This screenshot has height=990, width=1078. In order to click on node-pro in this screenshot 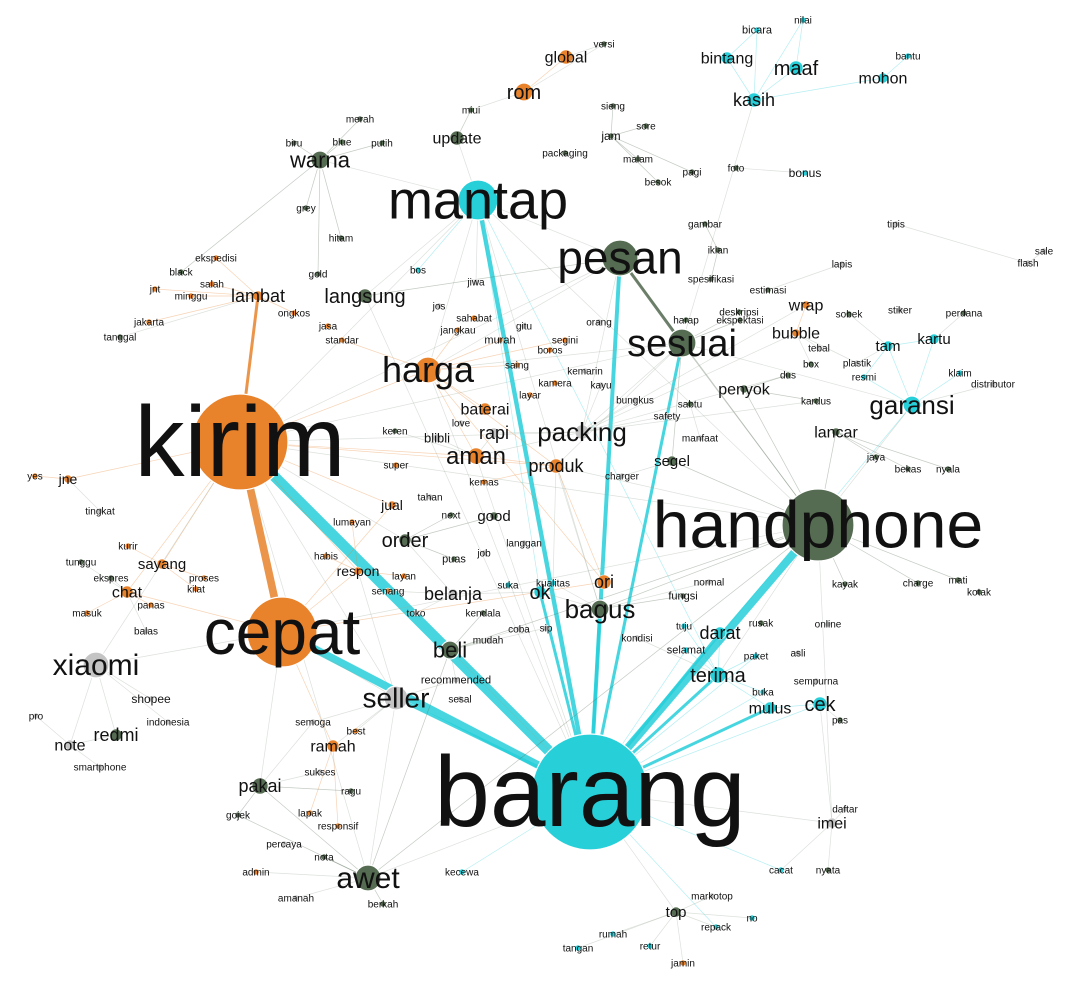, I will do `click(36, 716)`.